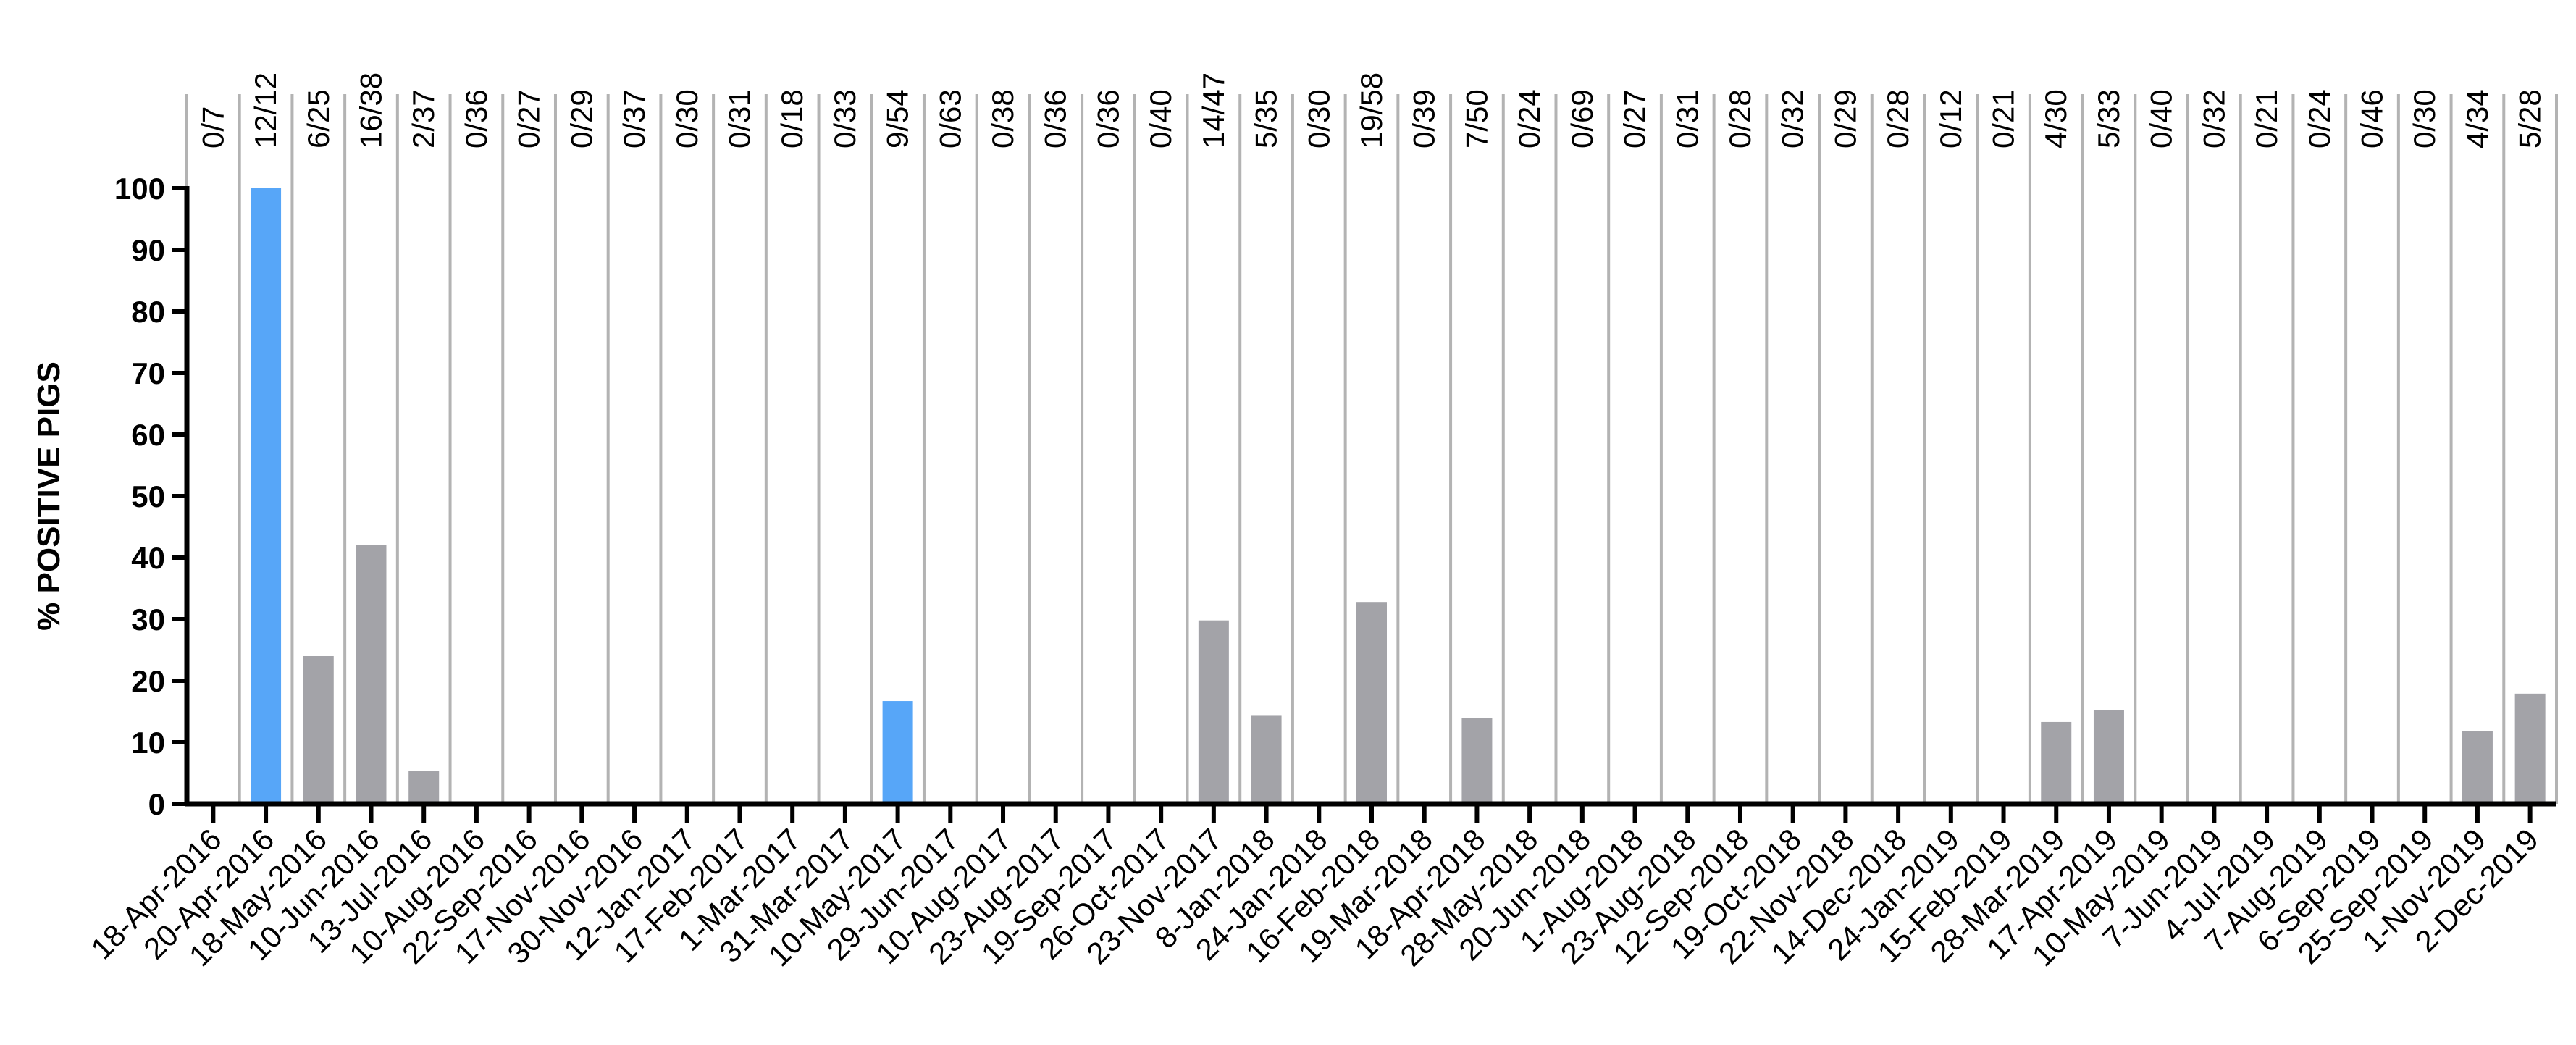  What do you see at coordinates (156, 804) in the screenshot?
I see `y-tick-label: 0` at bounding box center [156, 804].